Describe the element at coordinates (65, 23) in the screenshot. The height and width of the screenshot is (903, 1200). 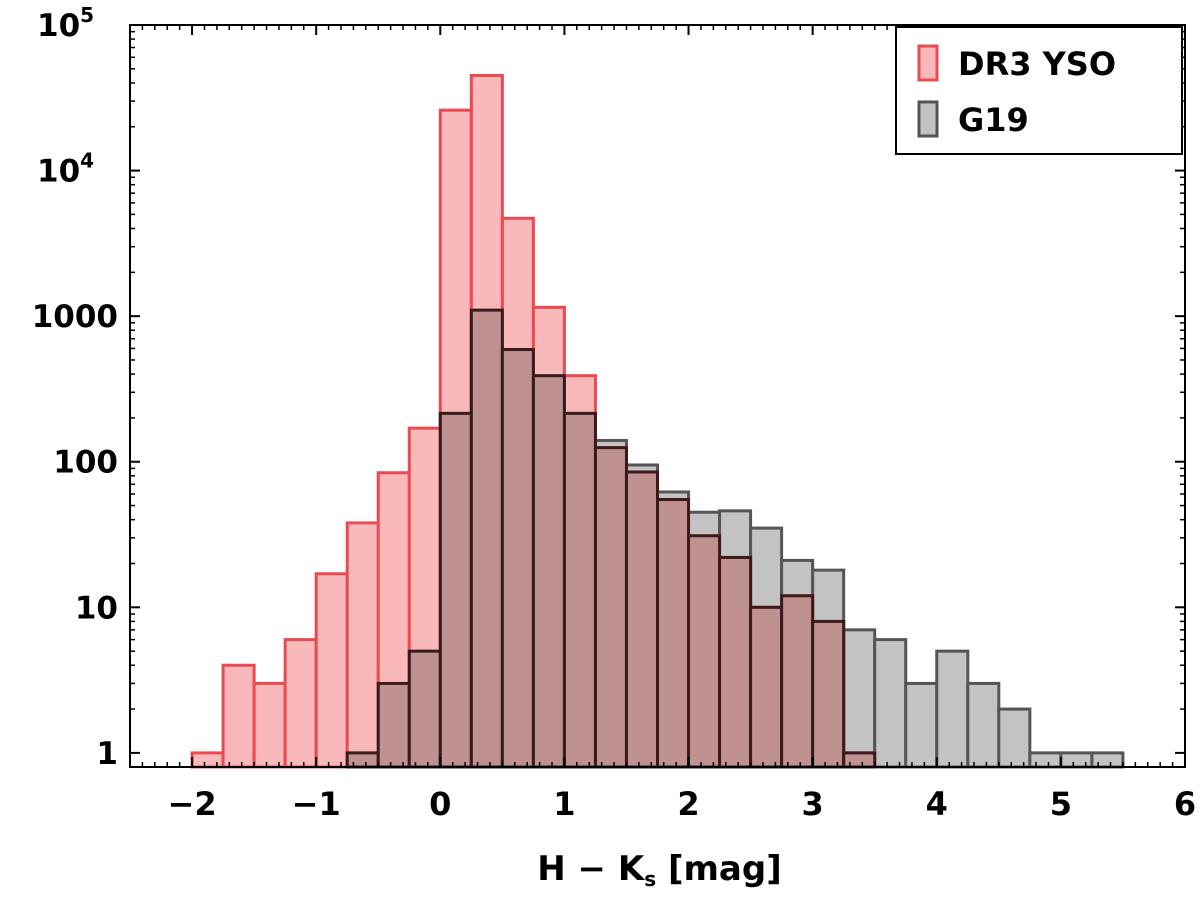
I see `y-tick-label: 10⁵` at that location.